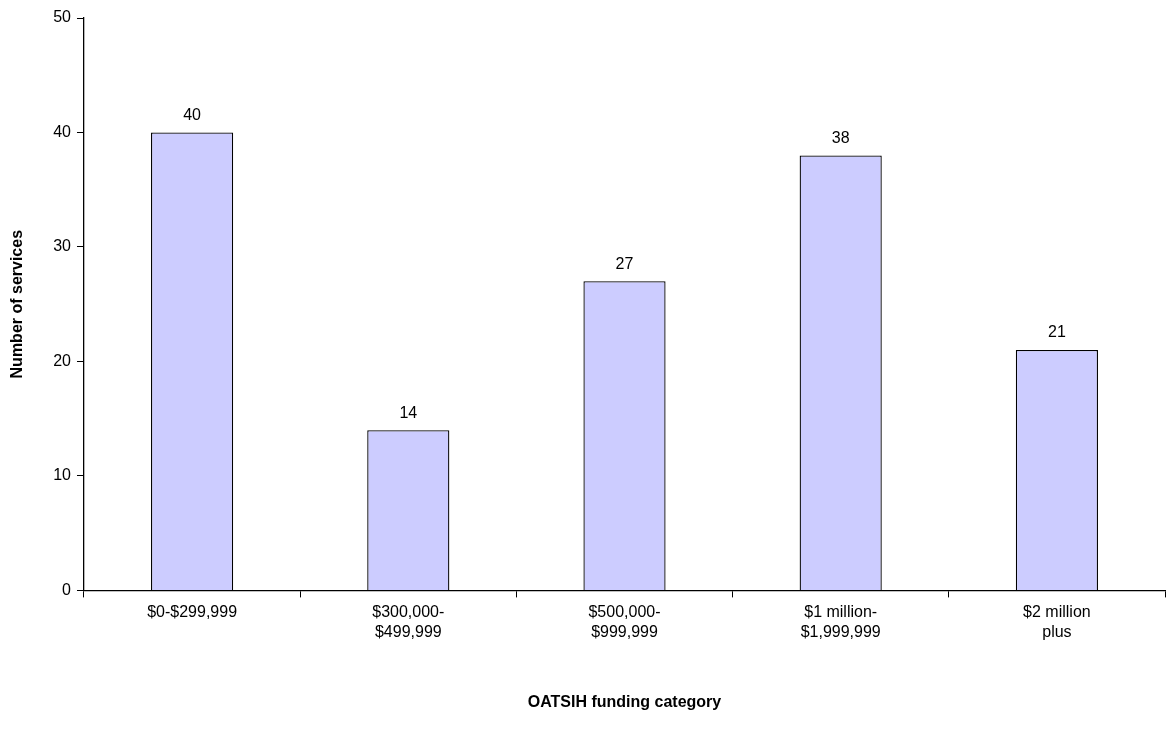 This screenshot has height=736, width=1171. Describe the element at coordinates (62, 360) in the screenshot. I see `y-tick-label: 20` at that location.